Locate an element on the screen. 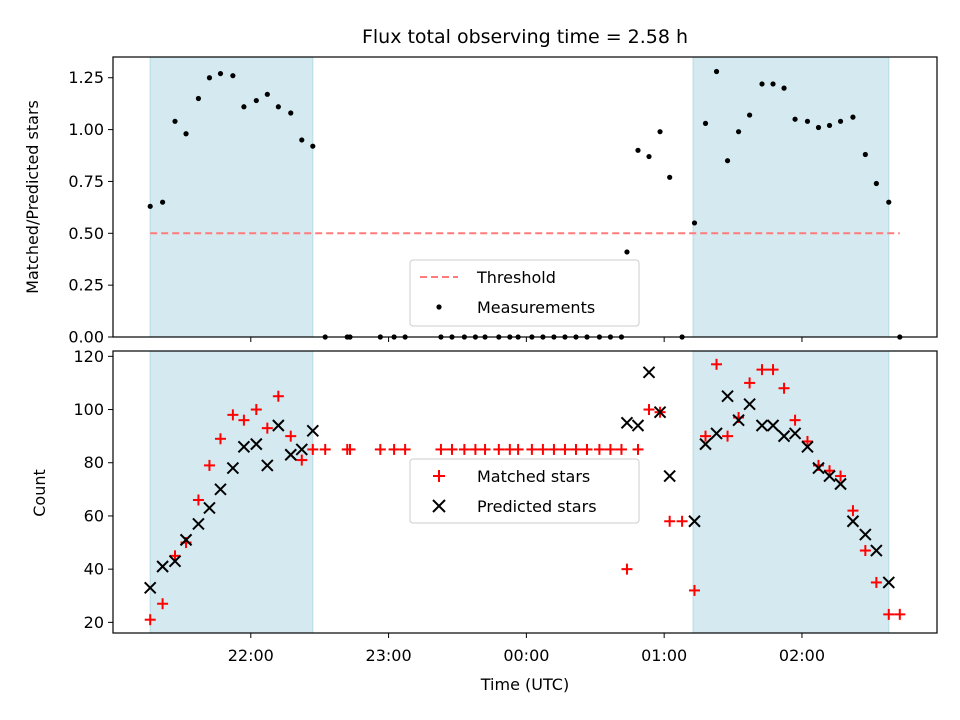 This screenshot has width=960, height=720. x-tick-label: 01:00 is located at coordinates (664, 655).